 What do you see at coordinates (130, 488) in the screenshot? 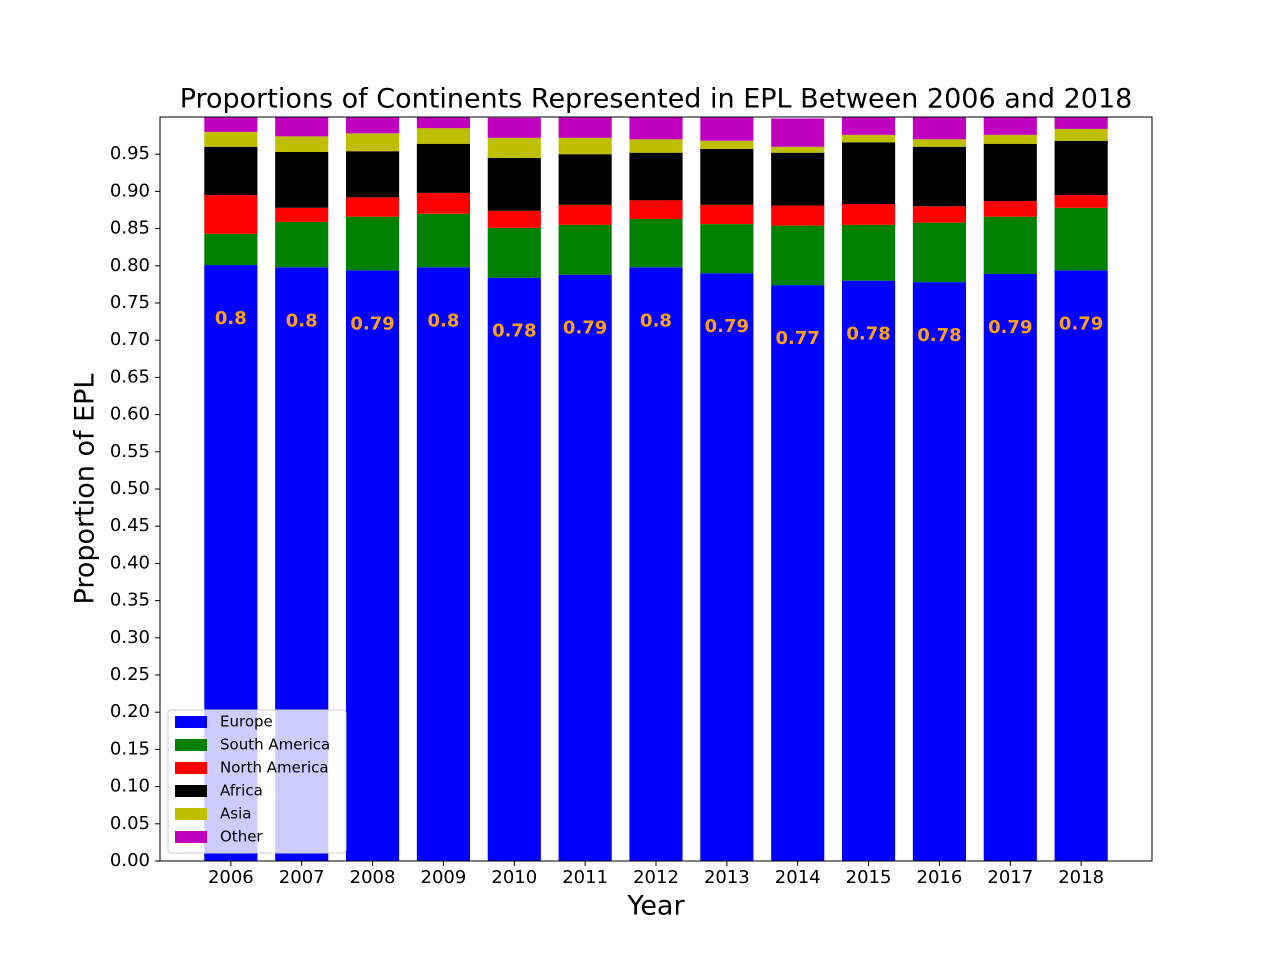
I see `y-tick-label: 0.50` at bounding box center [130, 488].